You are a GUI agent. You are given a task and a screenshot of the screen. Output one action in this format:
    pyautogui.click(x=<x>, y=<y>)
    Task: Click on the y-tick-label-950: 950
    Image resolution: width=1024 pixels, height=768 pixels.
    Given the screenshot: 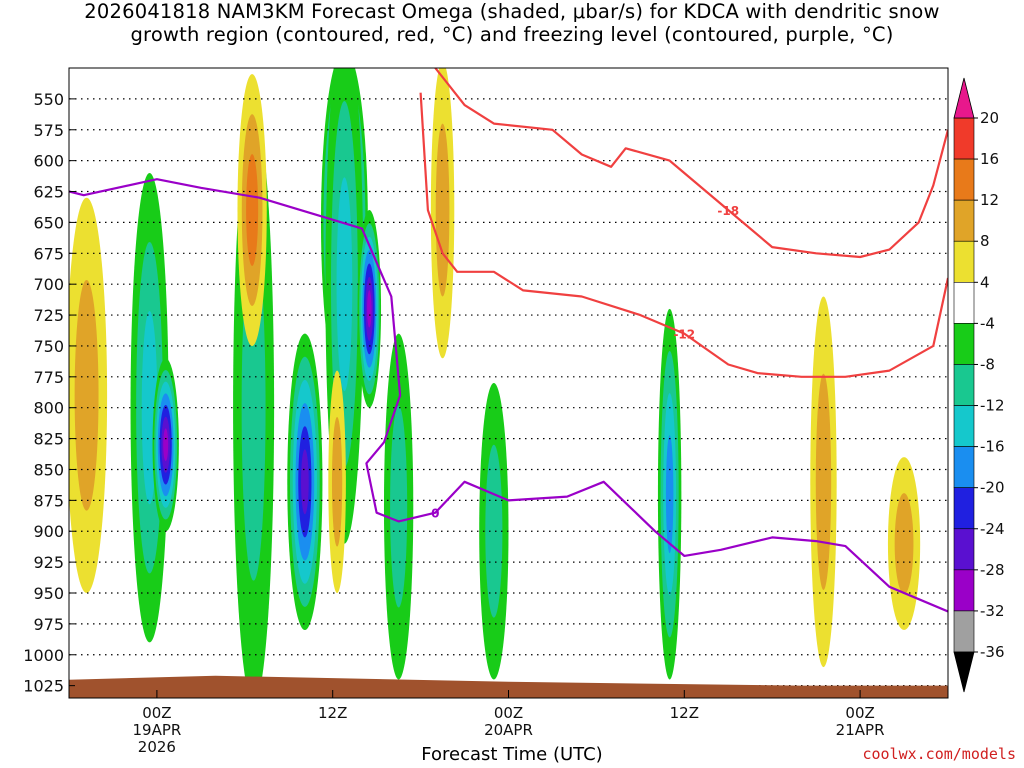 What is the action you would take?
    pyautogui.click(x=48, y=593)
    